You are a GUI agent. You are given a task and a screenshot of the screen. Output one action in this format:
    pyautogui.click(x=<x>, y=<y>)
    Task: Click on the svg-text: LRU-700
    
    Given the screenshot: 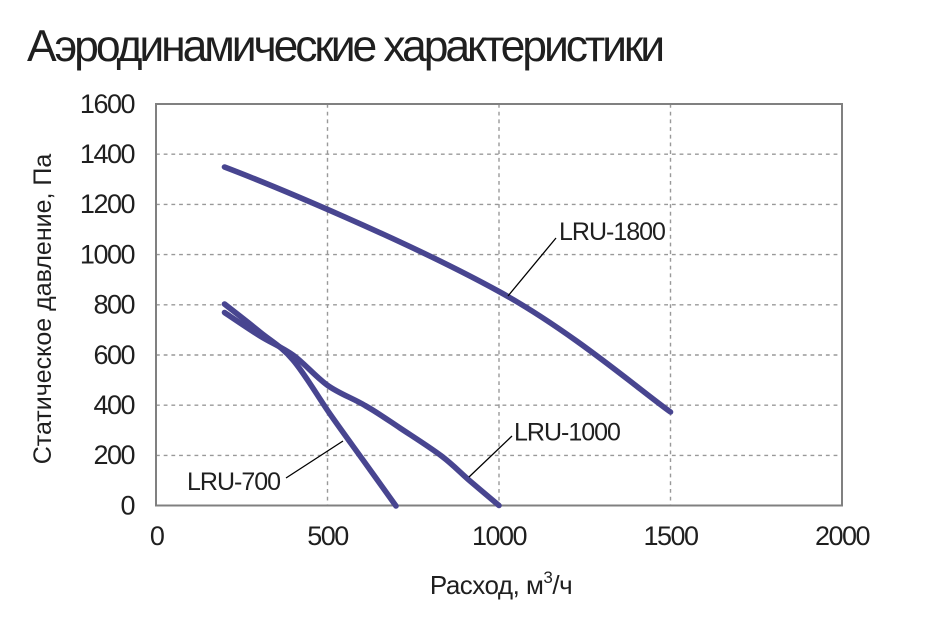 What is the action you would take?
    pyautogui.click(x=233, y=482)
    